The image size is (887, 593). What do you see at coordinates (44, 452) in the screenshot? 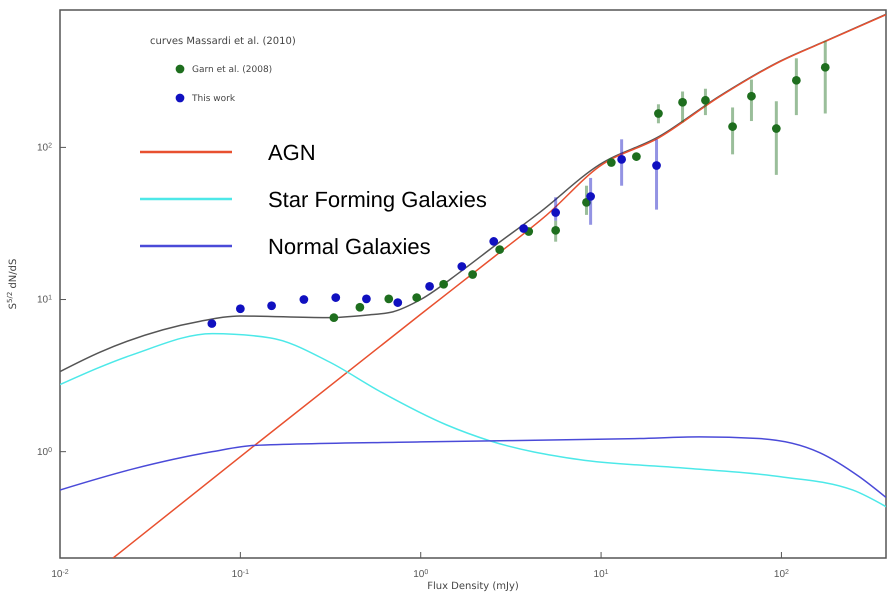
I see `y-tick-label: 10$^{0}$` at bounding box center [44, 452].